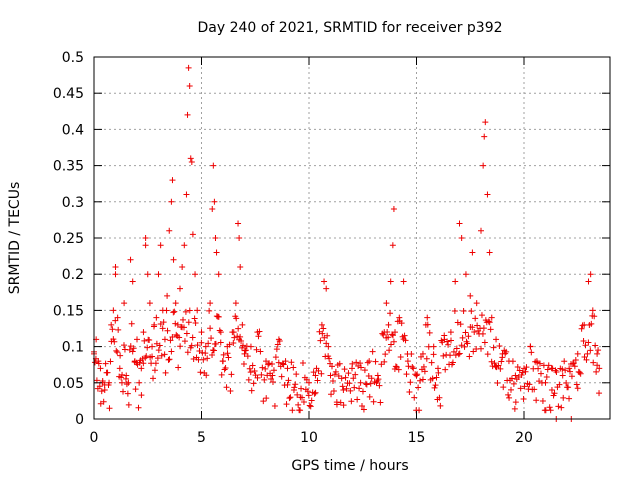 The width and height of the screenshot is (640, 480). I want to click on y-tick-label: 0.45, so click(68, 94).